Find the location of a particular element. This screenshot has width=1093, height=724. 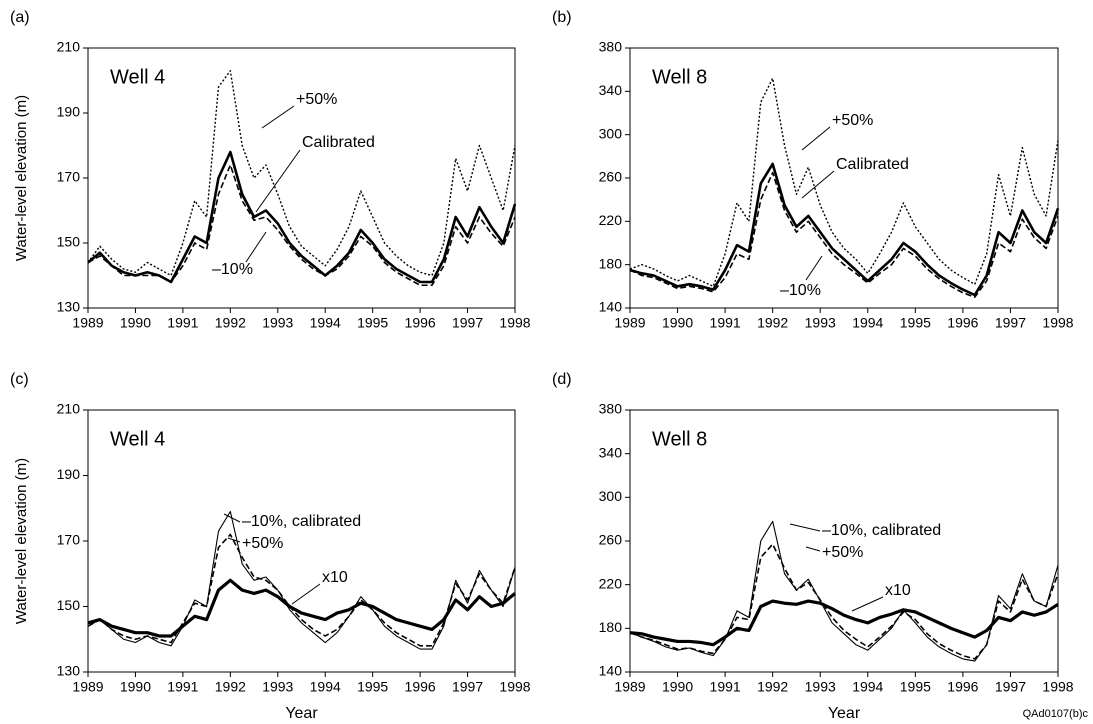

y-tick-label: 140 is located at coordinates (611, 307).